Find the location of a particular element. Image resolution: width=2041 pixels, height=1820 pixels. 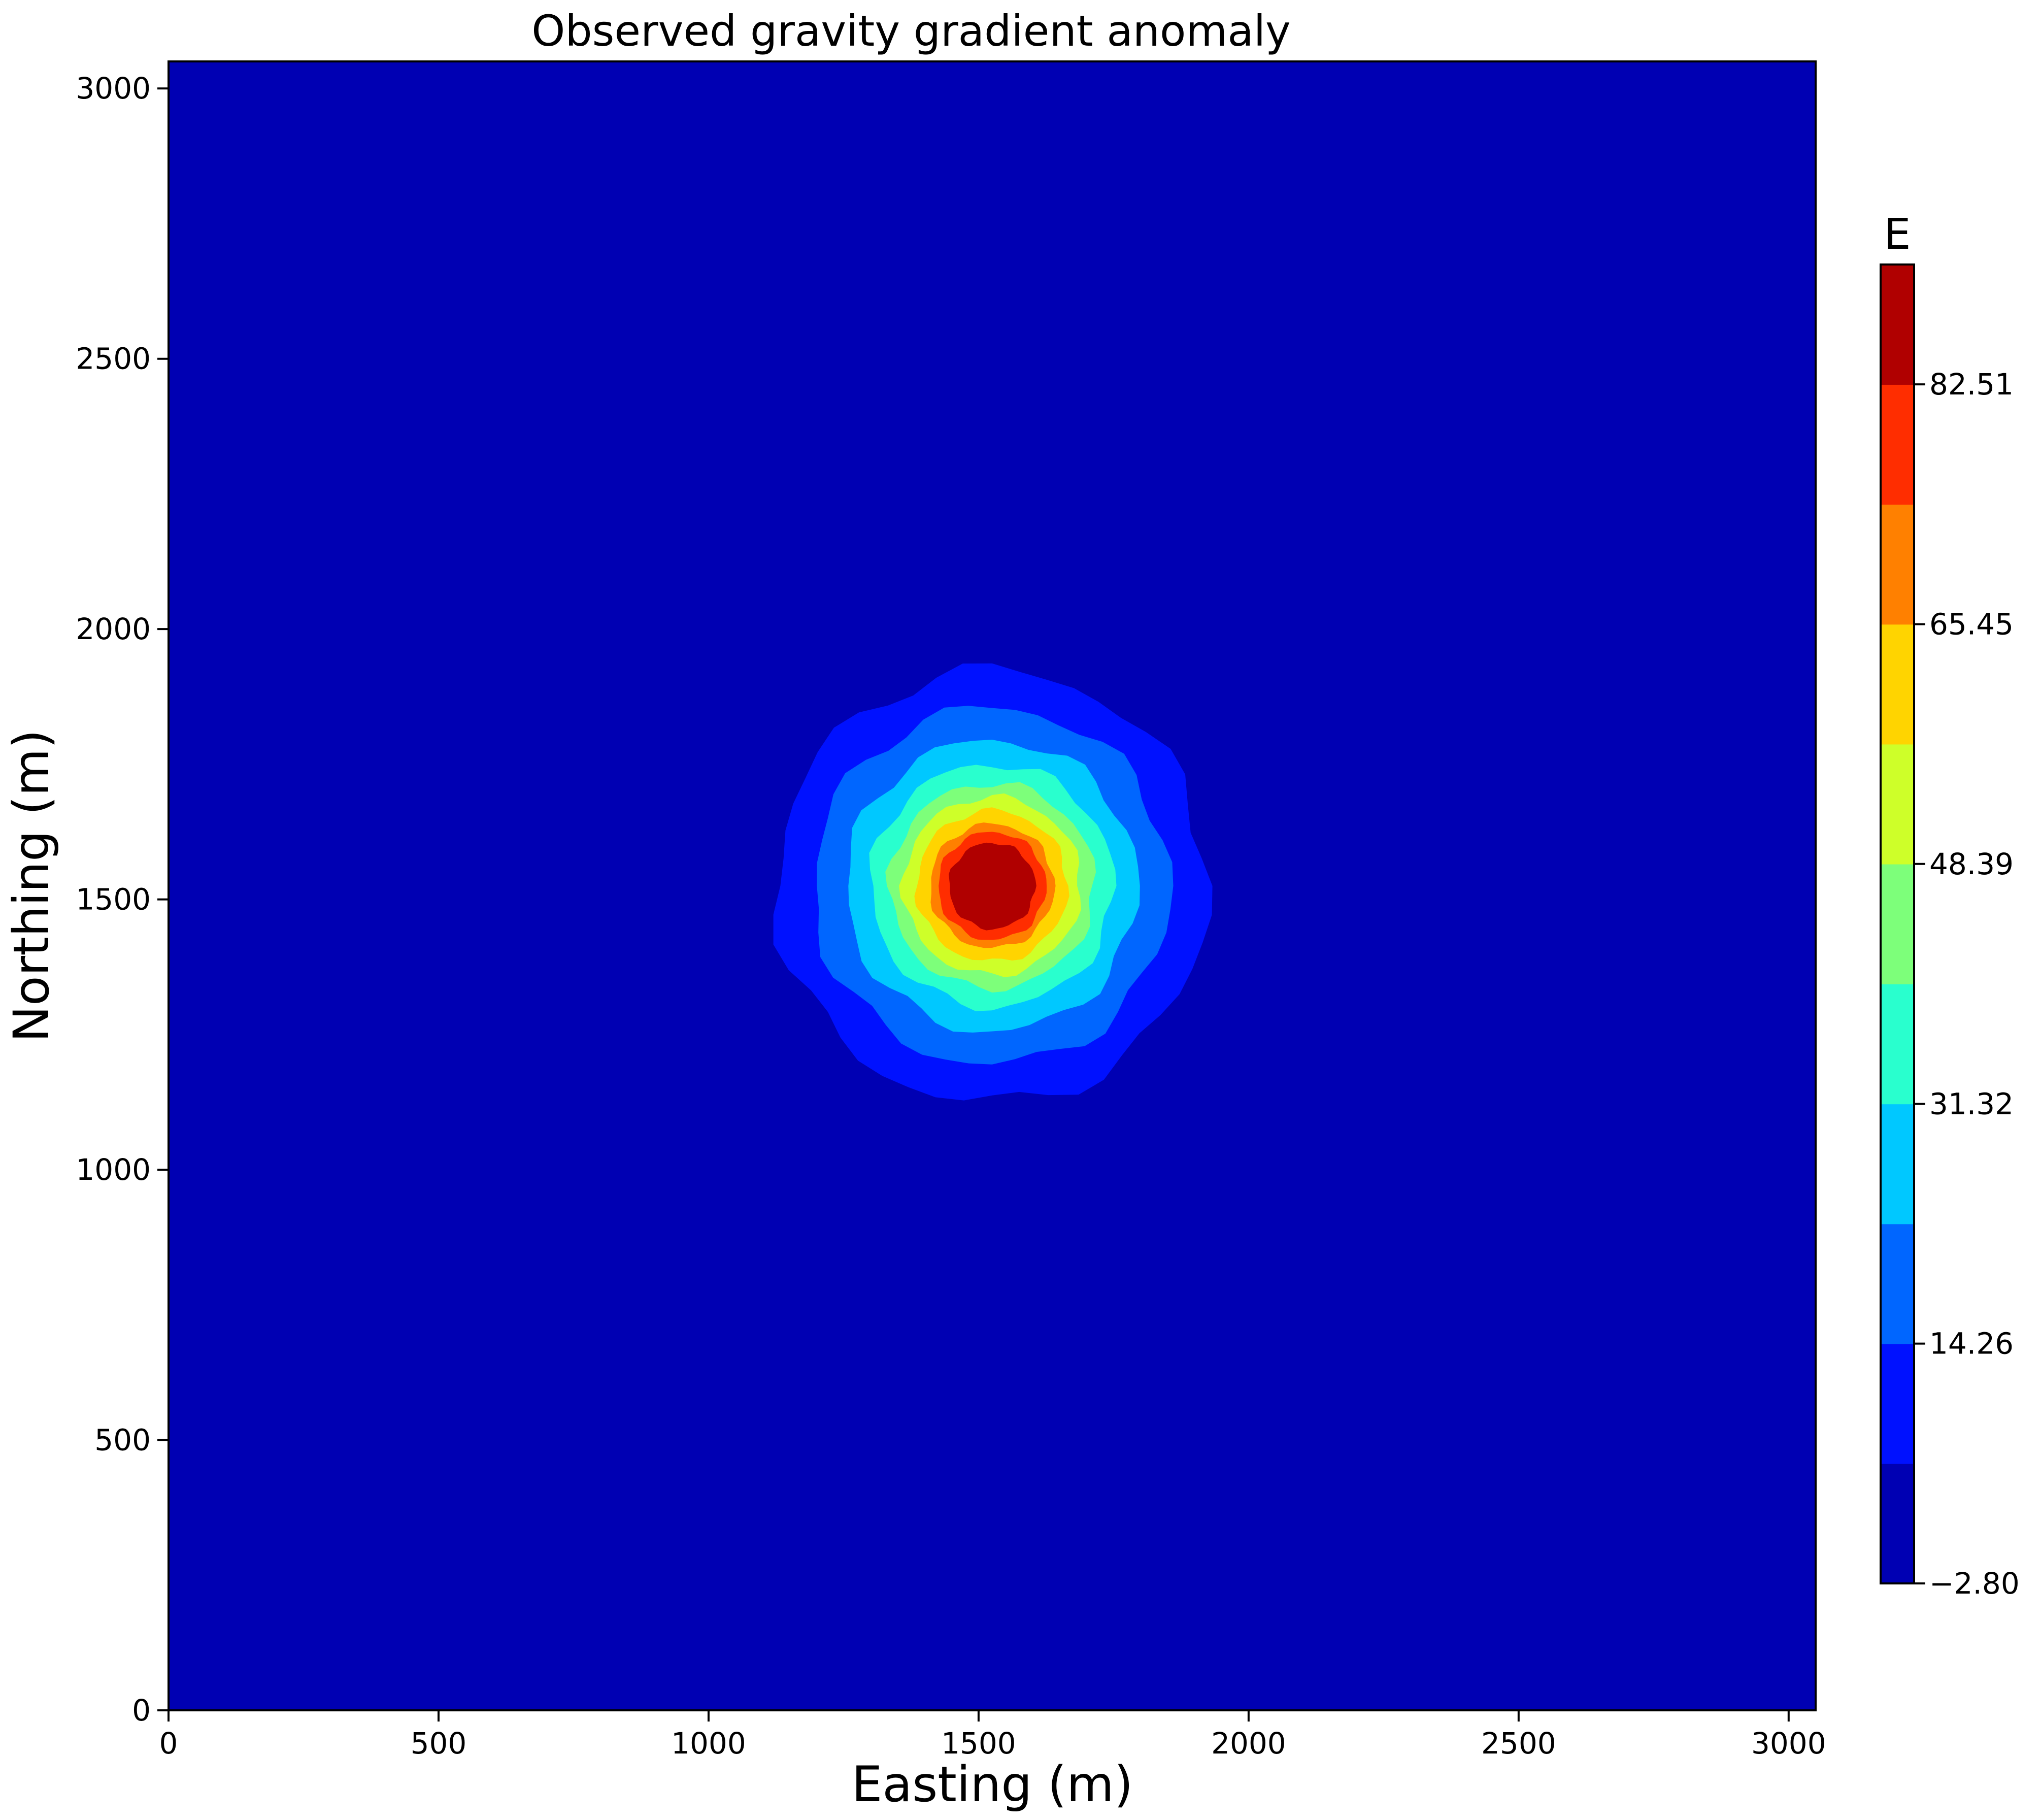

x-tick-label: 0 is located at coordinates (169, 1743).